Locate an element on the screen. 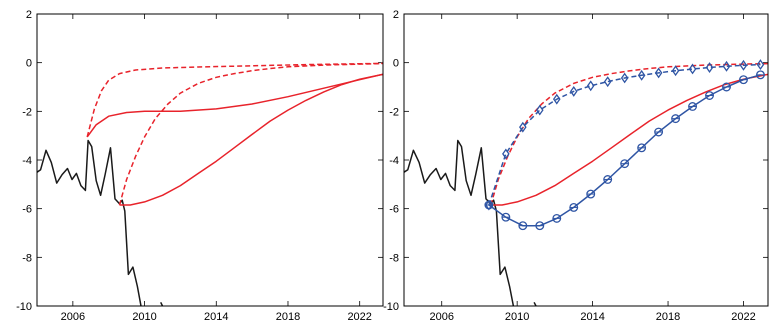  series-line-projection-2007-dashed is located at coordinates (234, 100).